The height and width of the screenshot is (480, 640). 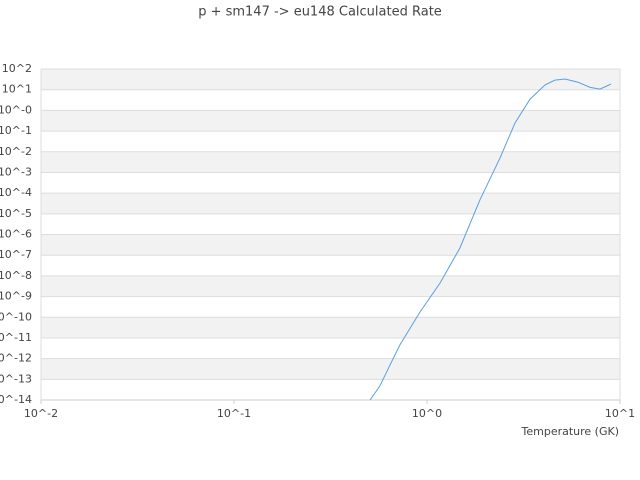 I want to click on y-tick-label: 10^-11, so click(x=16, y=337).